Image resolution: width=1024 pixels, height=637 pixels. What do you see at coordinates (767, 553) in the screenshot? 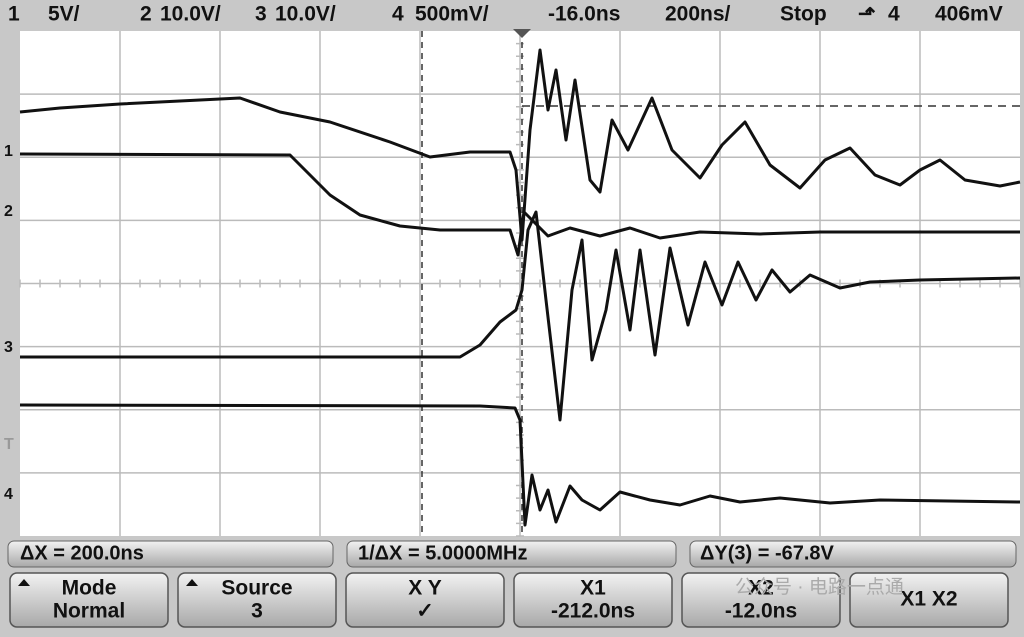
I see `delta-y: ΔY(3) = -67.8V` at bounding box center [767, 553].